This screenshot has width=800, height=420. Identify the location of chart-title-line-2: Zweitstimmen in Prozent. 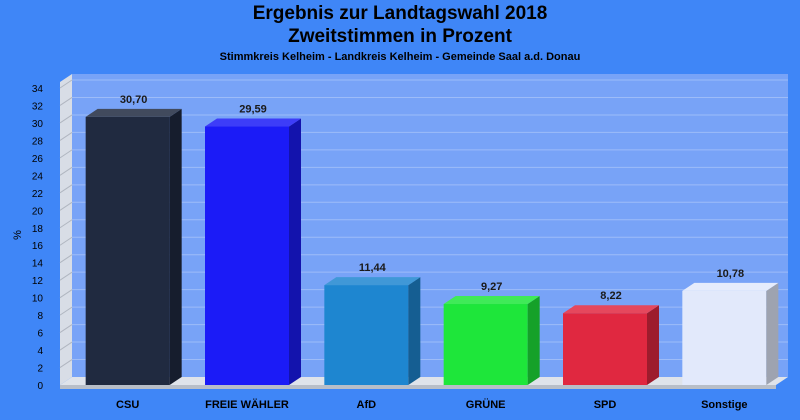
(400, 36).